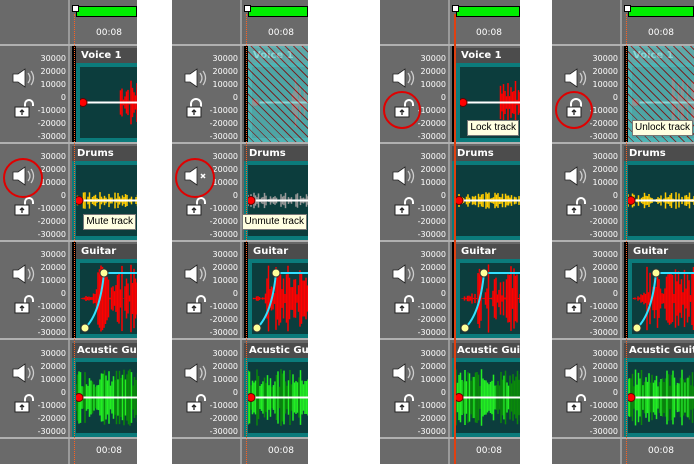 This screenshot has width=694, height=464. I want to click on axis-label: -20000, so click(51, 123).